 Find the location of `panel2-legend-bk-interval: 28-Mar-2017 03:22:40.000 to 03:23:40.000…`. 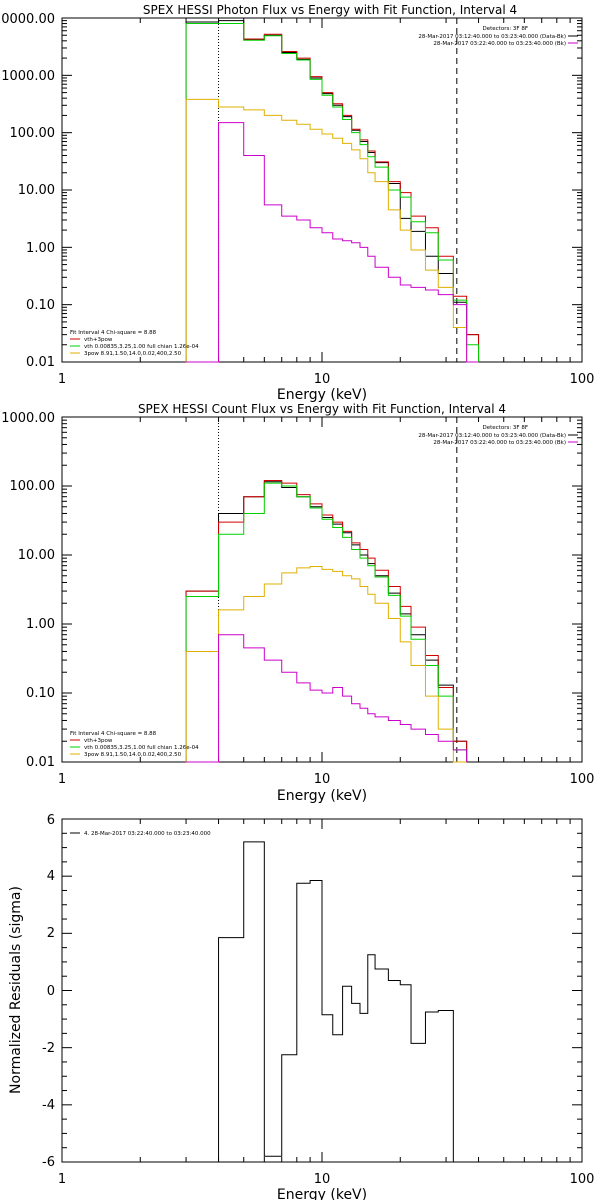

panel2-legend-bk-interval: 28-Mar-2017 03:22:40.000 to 03:23:40.000… is located at coordinates (499, 443).